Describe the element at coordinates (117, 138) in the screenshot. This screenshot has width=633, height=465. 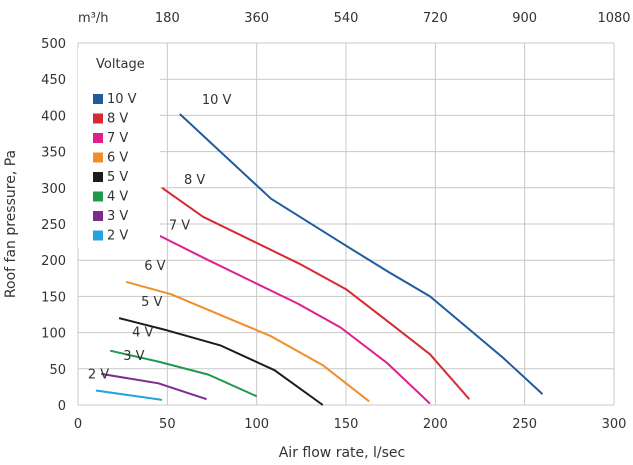
I see `legend-item-label: 7 V` at that location.